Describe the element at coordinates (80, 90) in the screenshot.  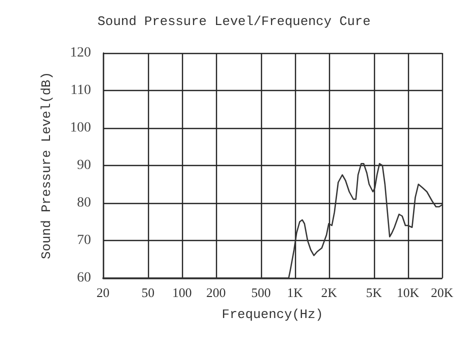
I see `y-tick-label: 110` at that location.